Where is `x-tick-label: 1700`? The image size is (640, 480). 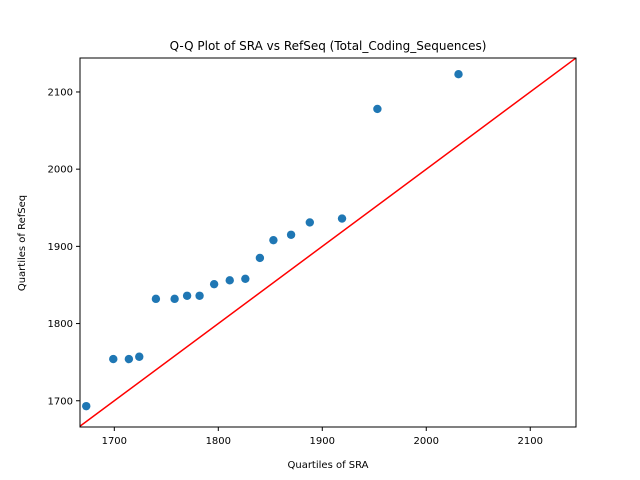
x-tick-label: 1700 is located at coordinates (114, 441).